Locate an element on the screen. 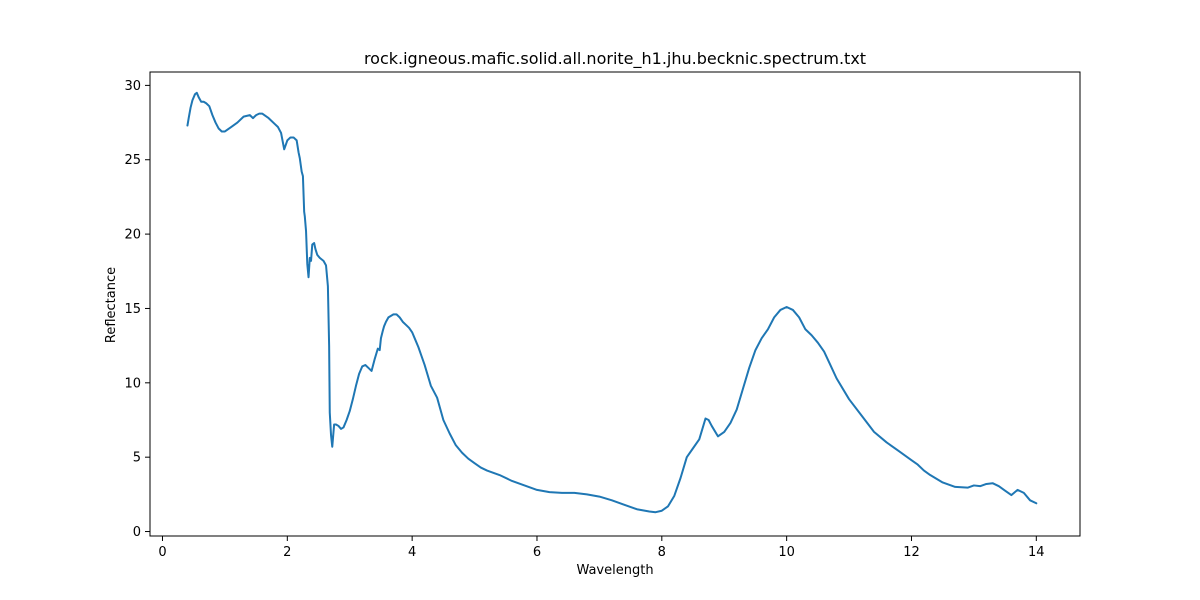 The width and height of the screenshot is (1200, 600). y-tick-label: 5 is located at coordinates (137, 458).